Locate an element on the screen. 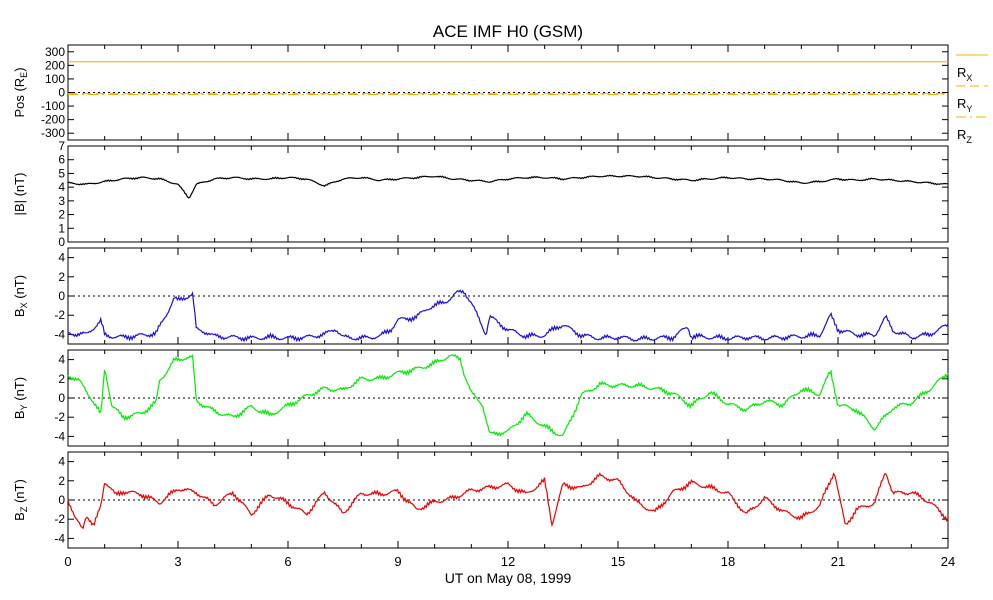 This screenshot has width=993, height=600. x-tick-label: 18 is located at coordinates (728, 561).